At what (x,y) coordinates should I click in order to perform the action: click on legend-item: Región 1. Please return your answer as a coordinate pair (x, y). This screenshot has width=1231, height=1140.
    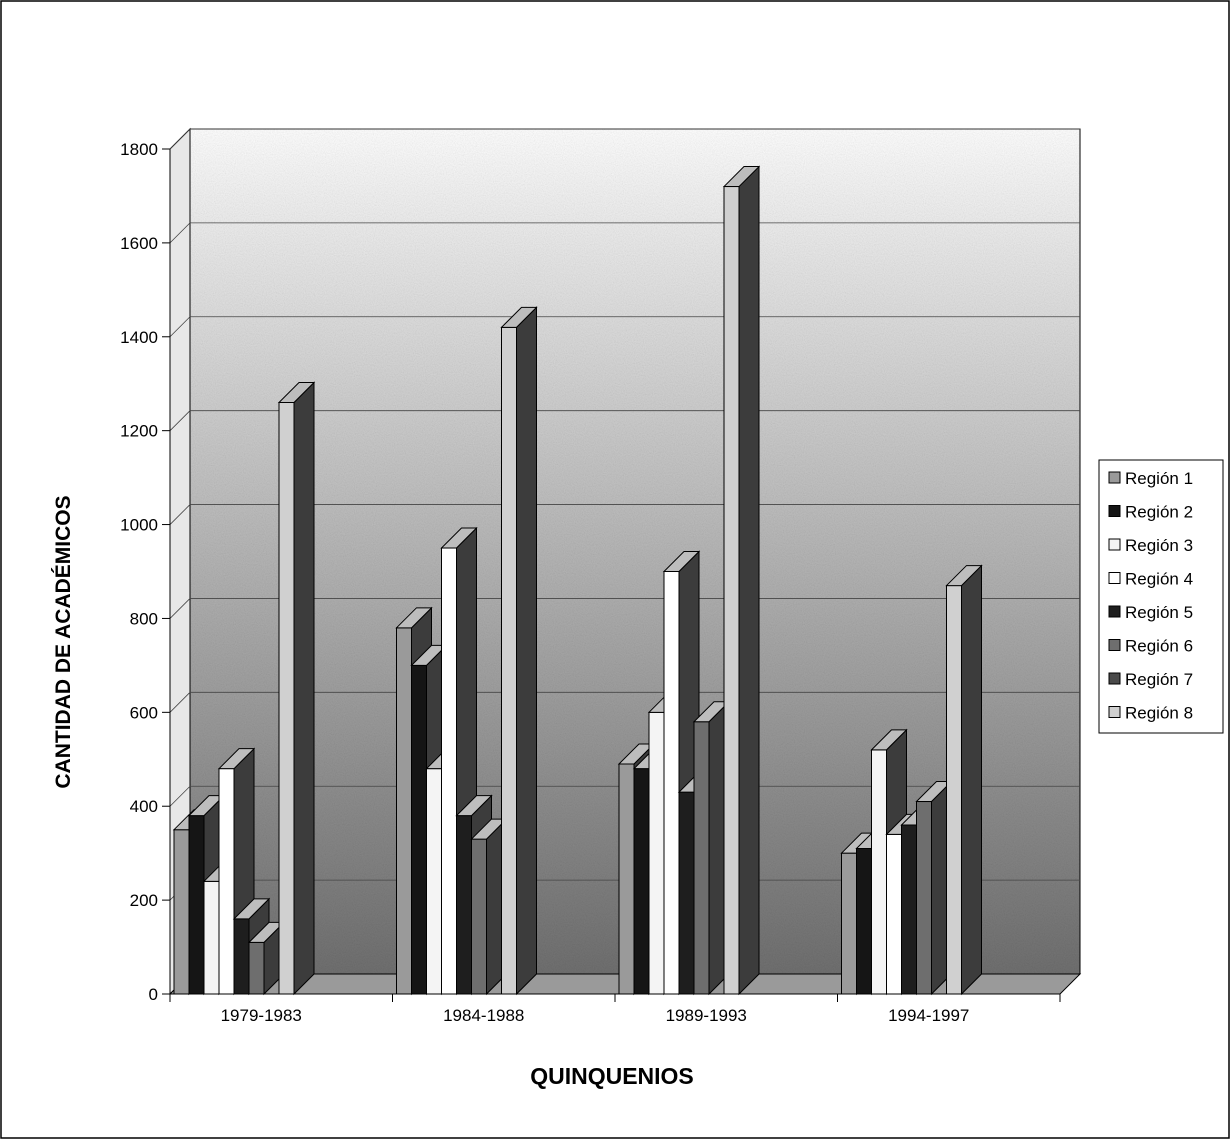
    Looking at the image, I should click on (1150, 478).